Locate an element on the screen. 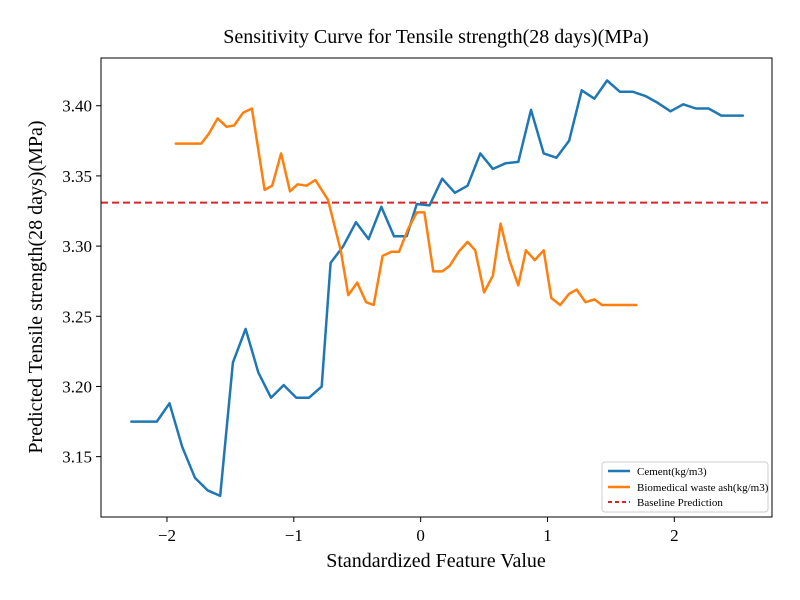  legend-baseline-label: Baseline Prediction is located at coordinates (680, 503).